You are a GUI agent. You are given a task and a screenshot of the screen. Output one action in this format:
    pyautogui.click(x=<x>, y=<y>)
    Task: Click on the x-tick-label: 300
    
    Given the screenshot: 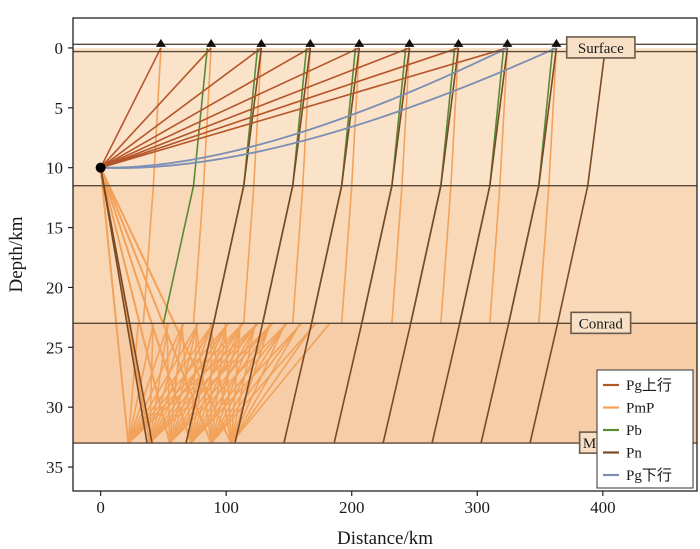 What is the action you would take?
    pyautogui.click(x=478, y=507)
    